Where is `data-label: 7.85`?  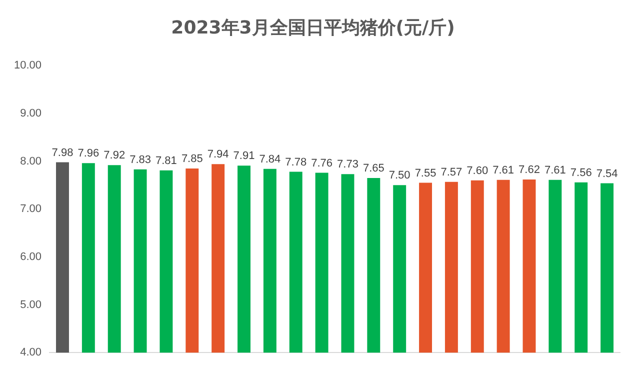
data-label: 7.85 is located at coordinates (192, 158).